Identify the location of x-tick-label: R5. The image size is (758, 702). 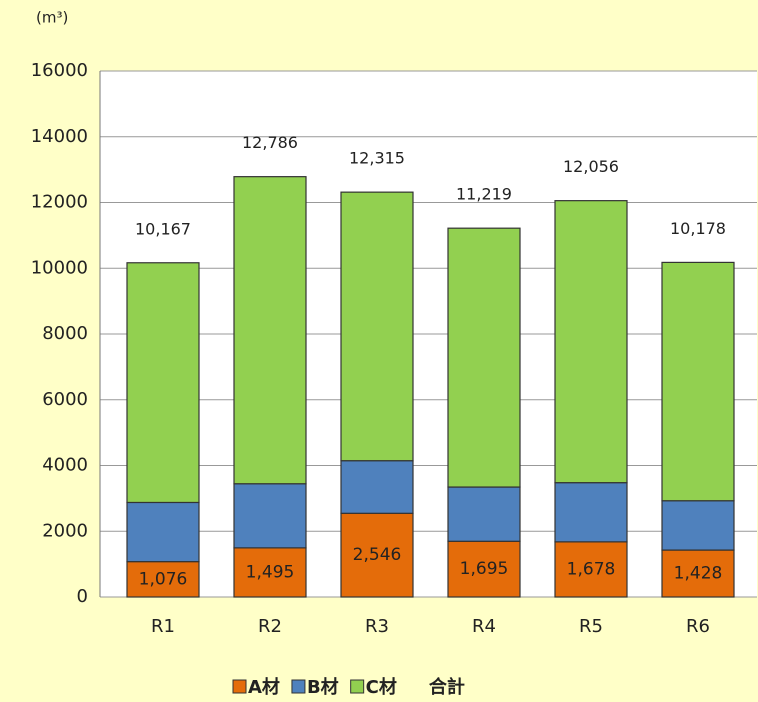
(591, 626).